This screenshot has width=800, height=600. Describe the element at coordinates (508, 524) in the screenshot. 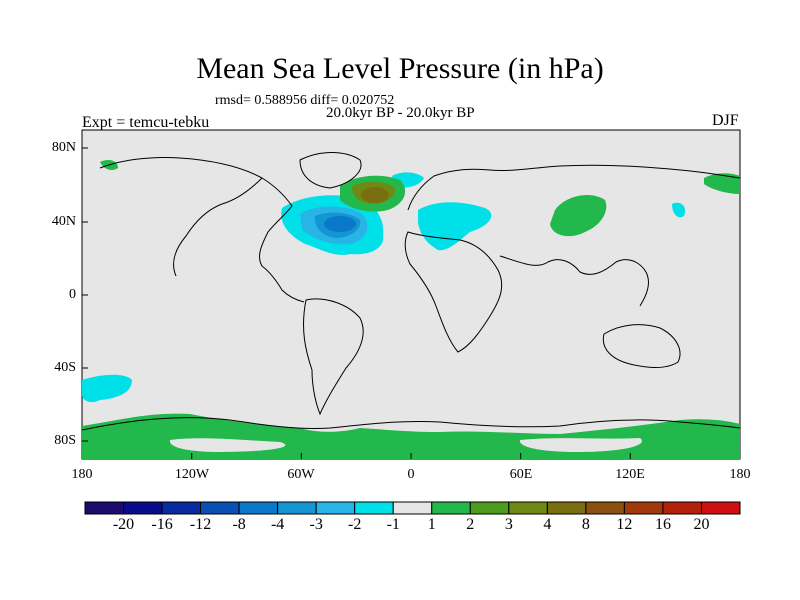

I see `colorbar-label: 3` at that location.